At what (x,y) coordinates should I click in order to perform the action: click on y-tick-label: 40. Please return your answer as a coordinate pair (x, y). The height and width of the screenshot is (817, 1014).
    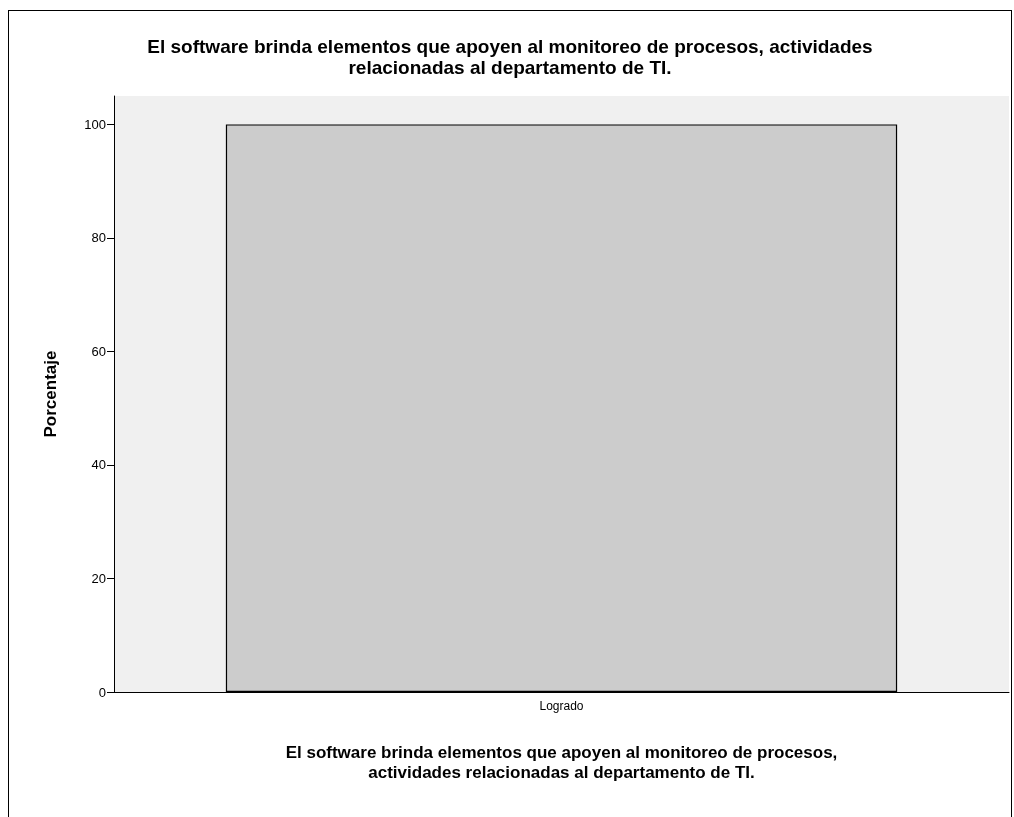
    Looking at the image, I should click on (98, 465).